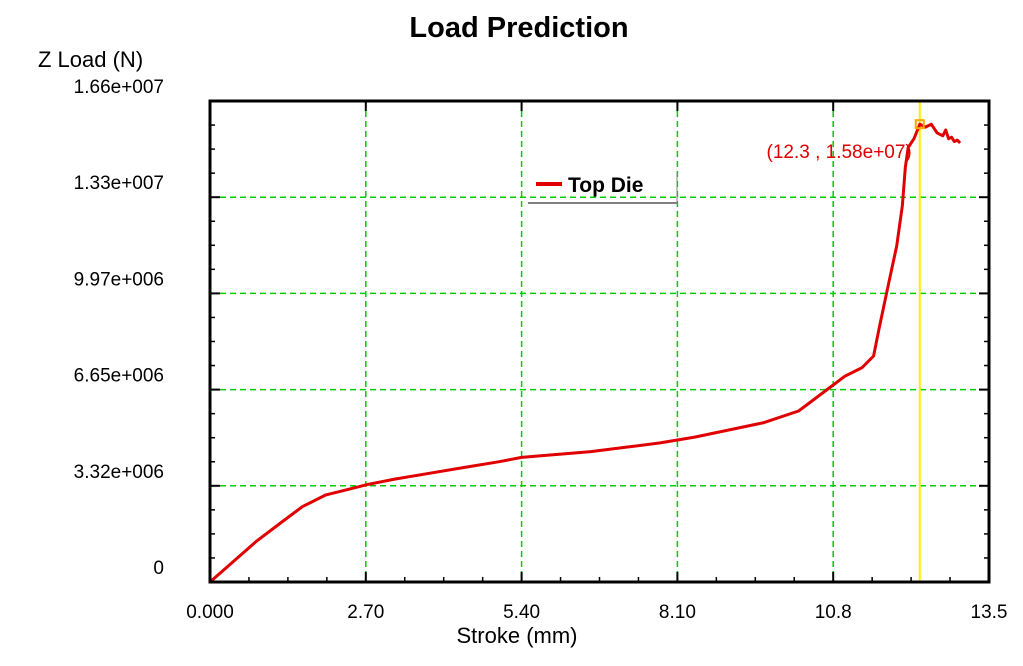 This screenshot has height=666, width=1023. What do you see at coordinates (119, 183) in the screenshot?
I see `y-tick-label: 1.33e+007` at bounding box center [119, 183].